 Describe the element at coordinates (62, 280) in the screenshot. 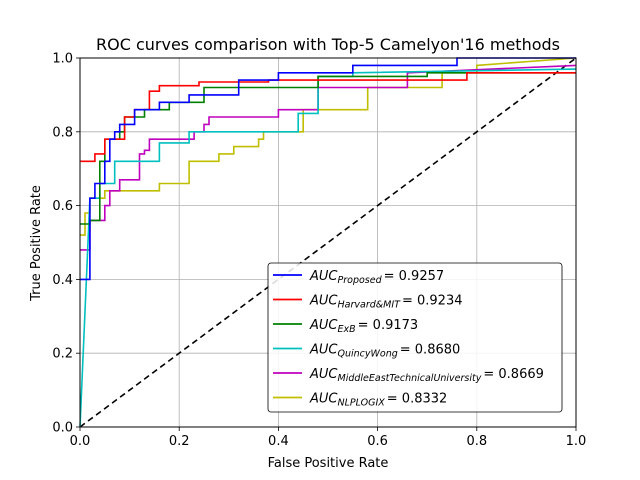

I see `y-tick-label: 0.4` at that location.